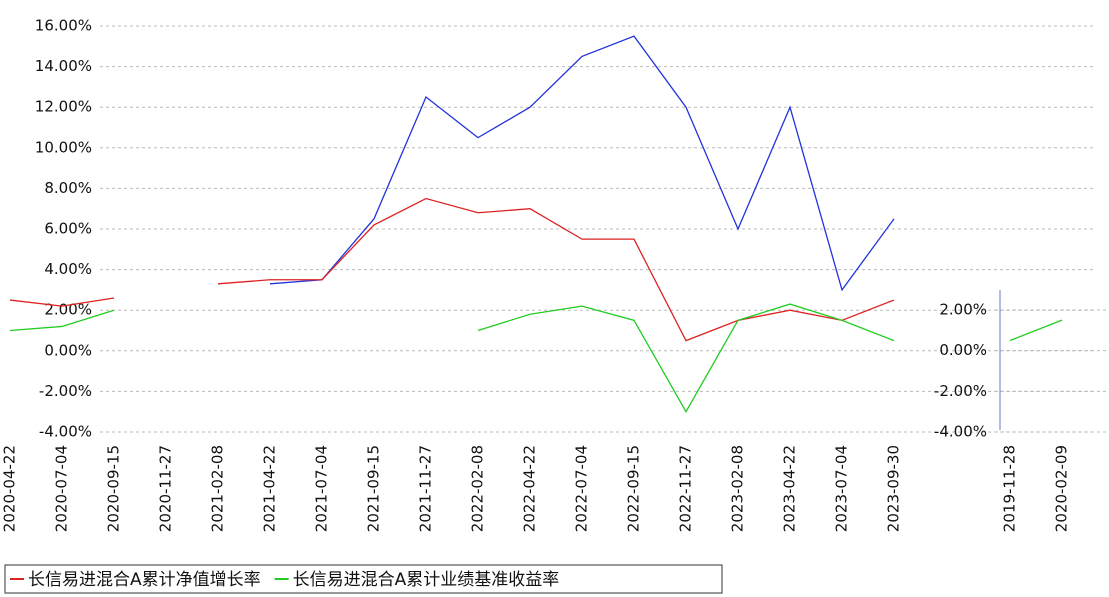  I want to click on x-tick-label: 2022-09-15, so click(634, 488).